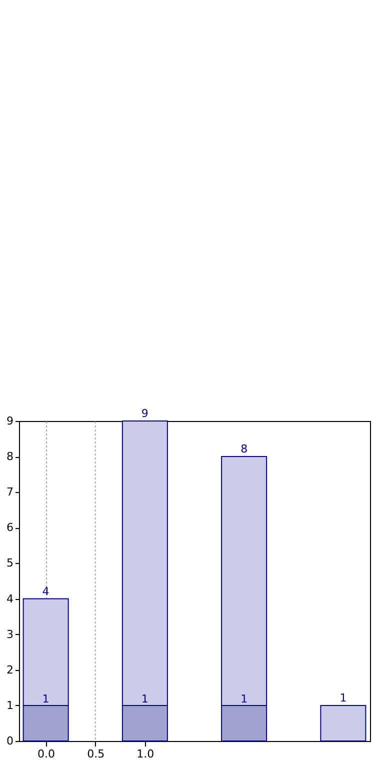 The image size is (390, 780). Describe the element at coordinates (46, 591) in the screenshot. I see `total-label: 4` at that location.